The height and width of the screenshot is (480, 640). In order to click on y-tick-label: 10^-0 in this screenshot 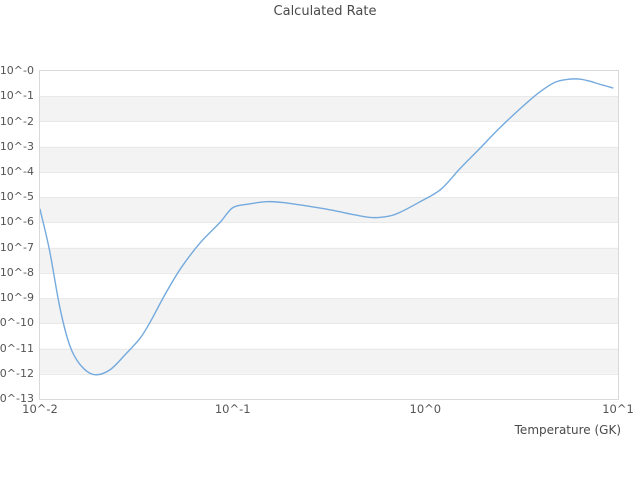, I will do `click(17, 70)`.